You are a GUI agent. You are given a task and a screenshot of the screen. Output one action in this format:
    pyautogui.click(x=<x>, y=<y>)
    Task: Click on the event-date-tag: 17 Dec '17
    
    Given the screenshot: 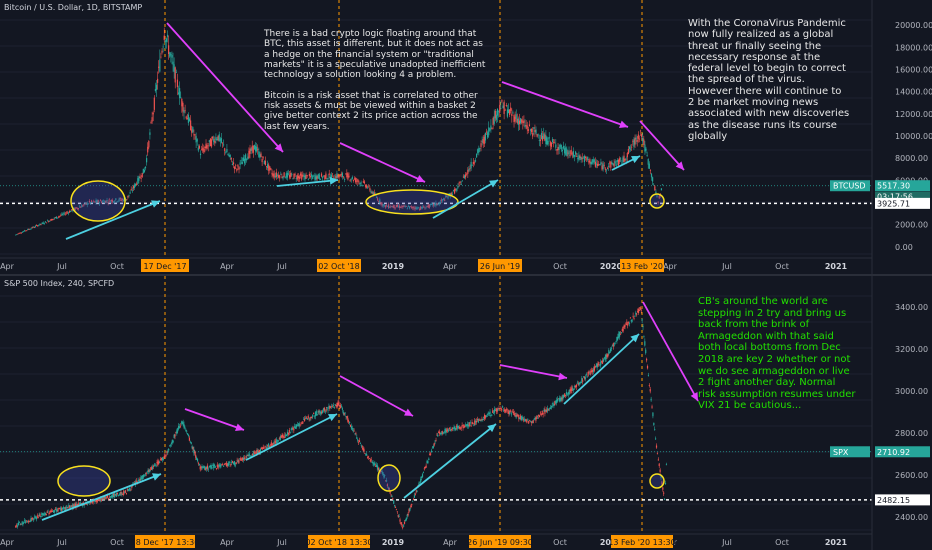 What is the action you would take?
    pyautogui.click(x=164, y=266)
    